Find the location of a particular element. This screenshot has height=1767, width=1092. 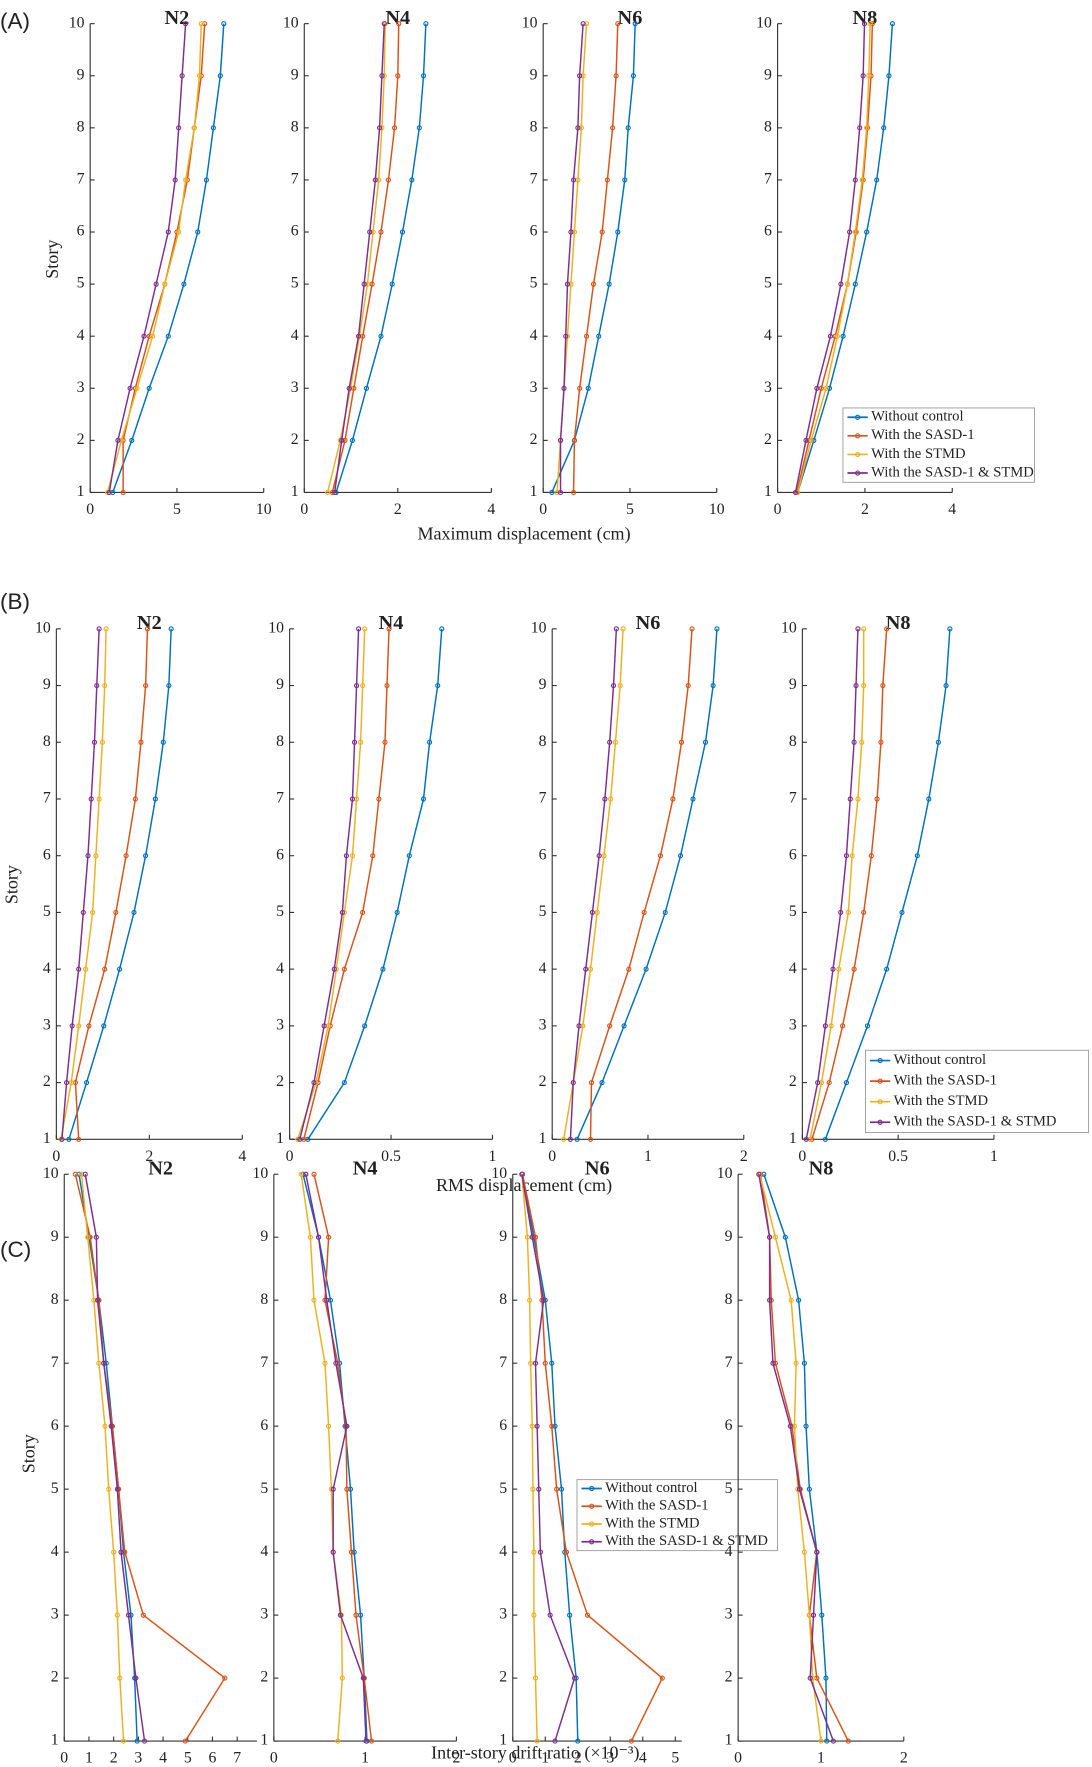

legend-marker is located at coordinates (857, 436).